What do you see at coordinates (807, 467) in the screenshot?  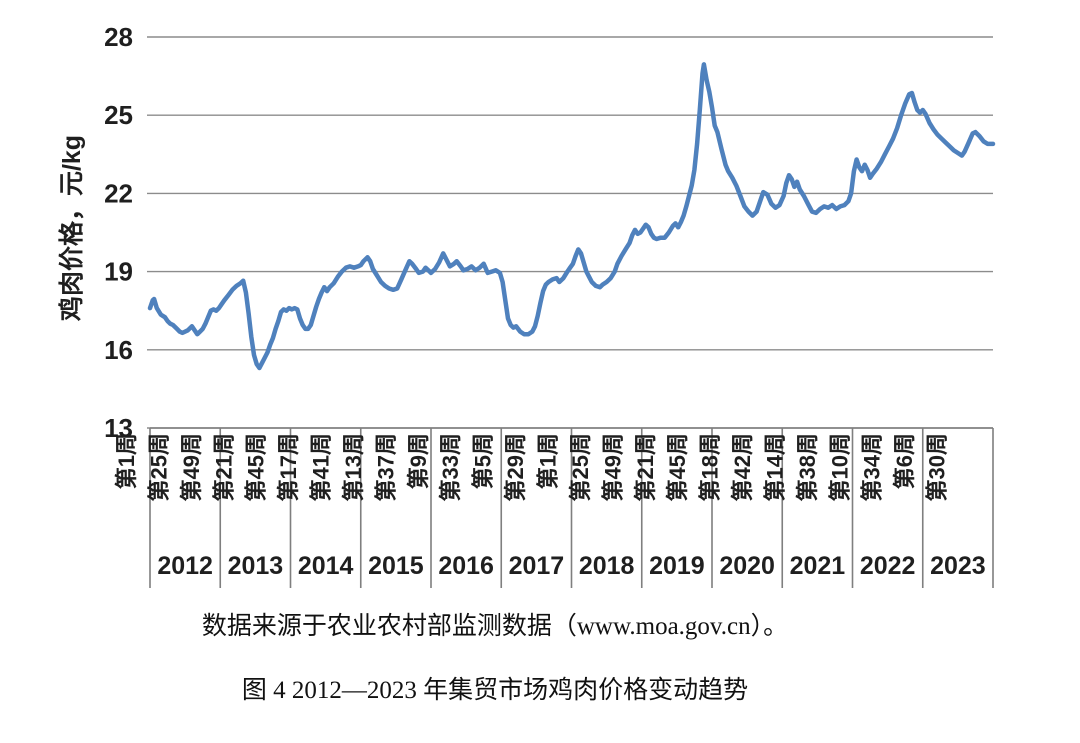 I see `x-tick-week-label: 第38周` at bounding box center [807, 467].